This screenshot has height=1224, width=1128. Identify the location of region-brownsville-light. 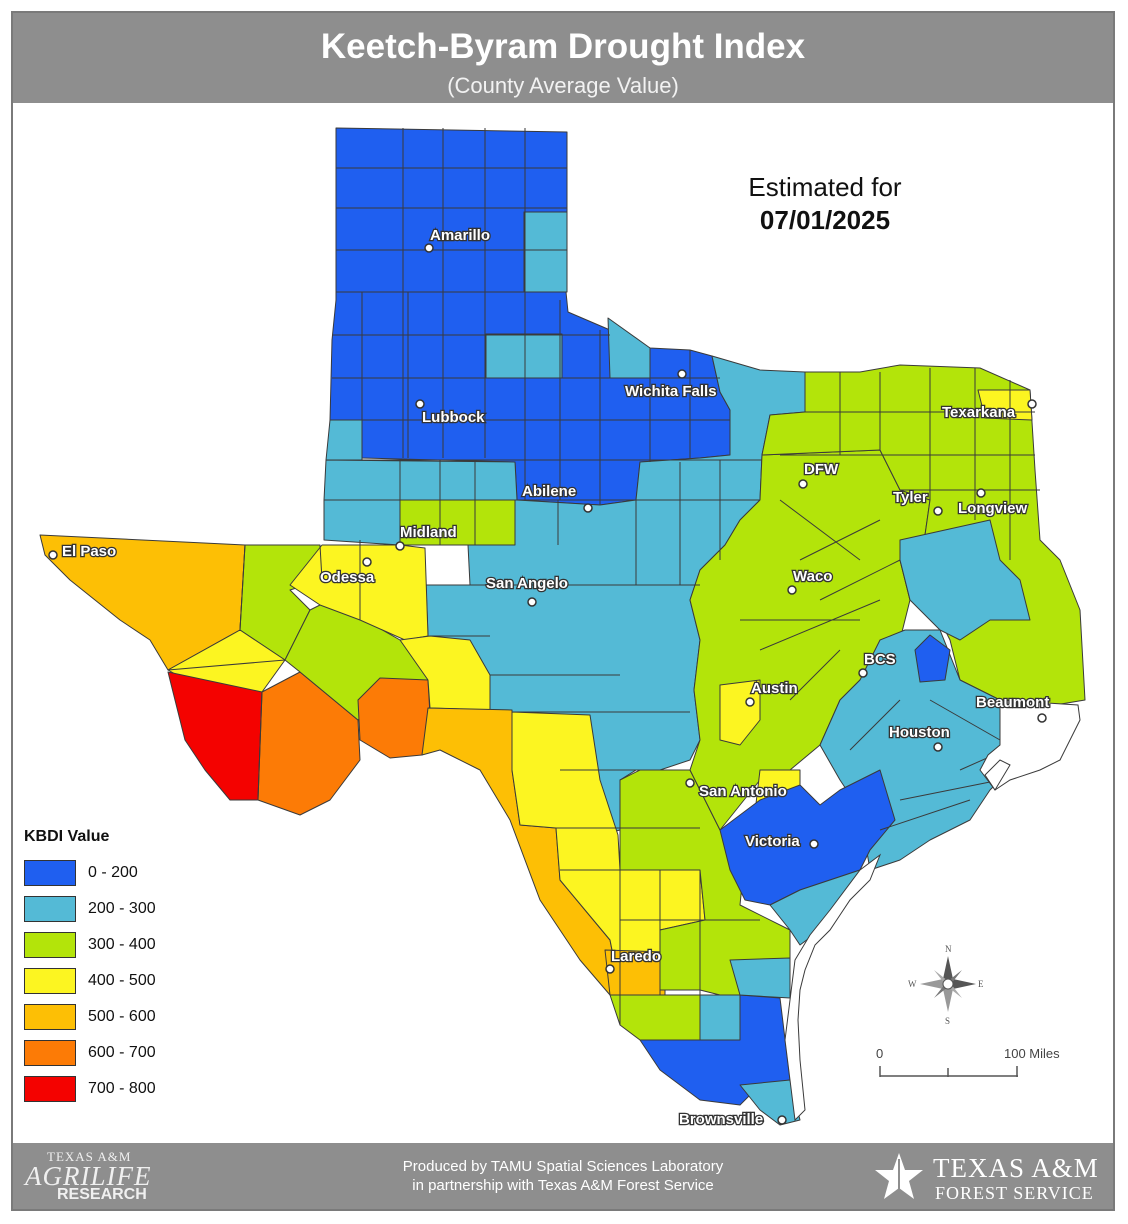
(770, 1102).